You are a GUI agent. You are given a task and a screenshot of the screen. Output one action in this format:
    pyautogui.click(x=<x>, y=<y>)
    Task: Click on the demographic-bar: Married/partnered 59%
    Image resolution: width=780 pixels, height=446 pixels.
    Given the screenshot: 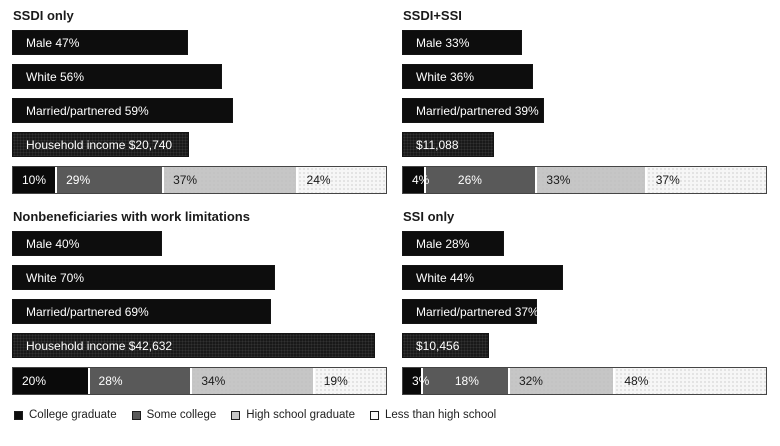 What is the action you would take?
    pyautogui.click(x=123, y=110)
    